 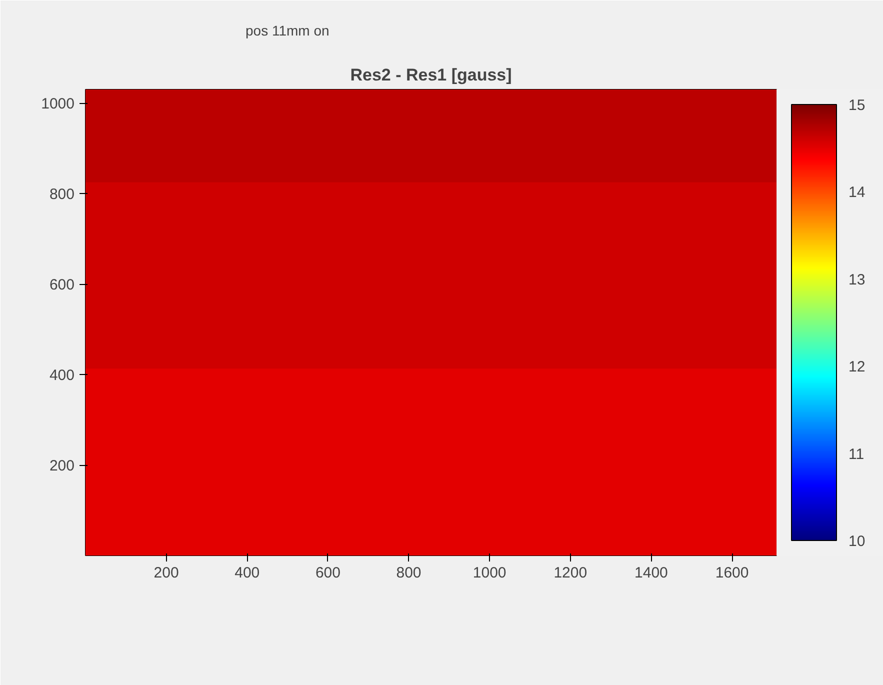 What do you see at coordinates (62, 466) in the screenshot?
I see `y-tick-label: 200` at bounding box center [62, 466].